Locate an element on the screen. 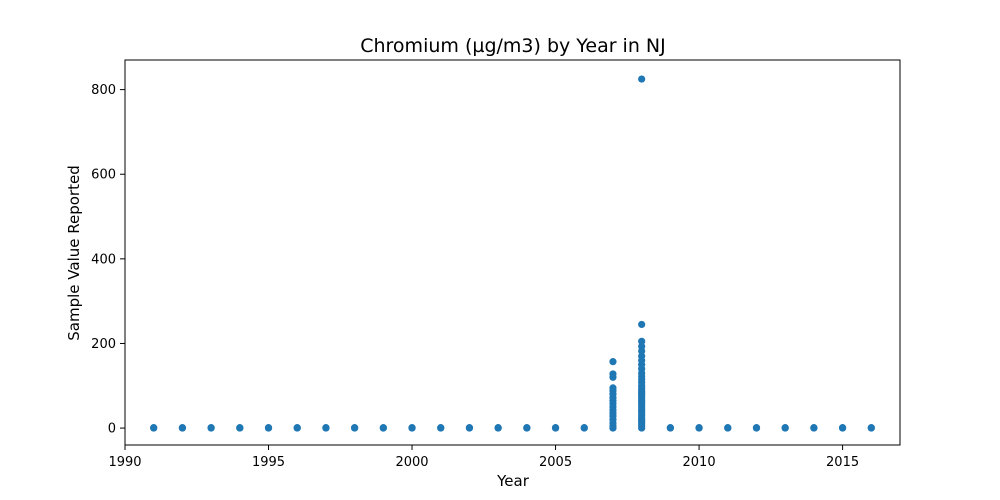 This screenshot has height=500, width=1000. x-tick-label: 2015 is located at coordinates (842, 462).